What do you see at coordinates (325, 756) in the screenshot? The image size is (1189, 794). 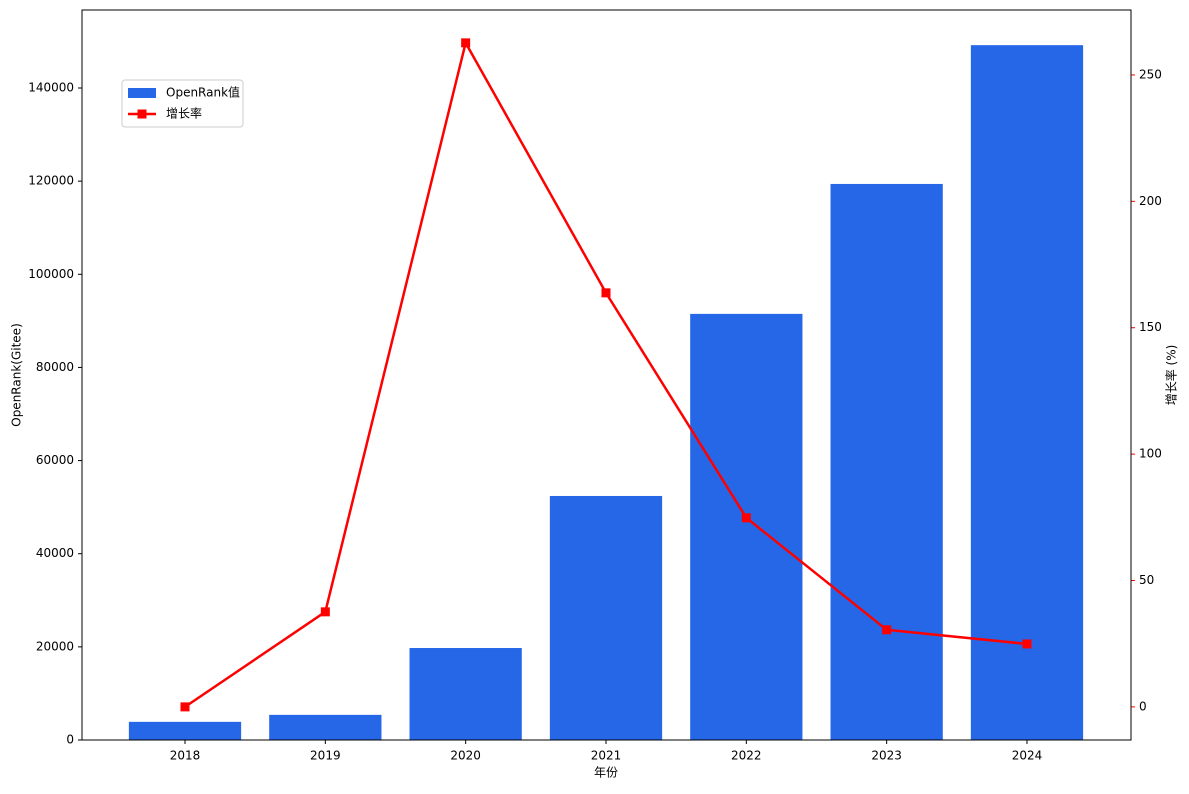 I see `x-tick-label: 2019` at bounding box center [325, 756].